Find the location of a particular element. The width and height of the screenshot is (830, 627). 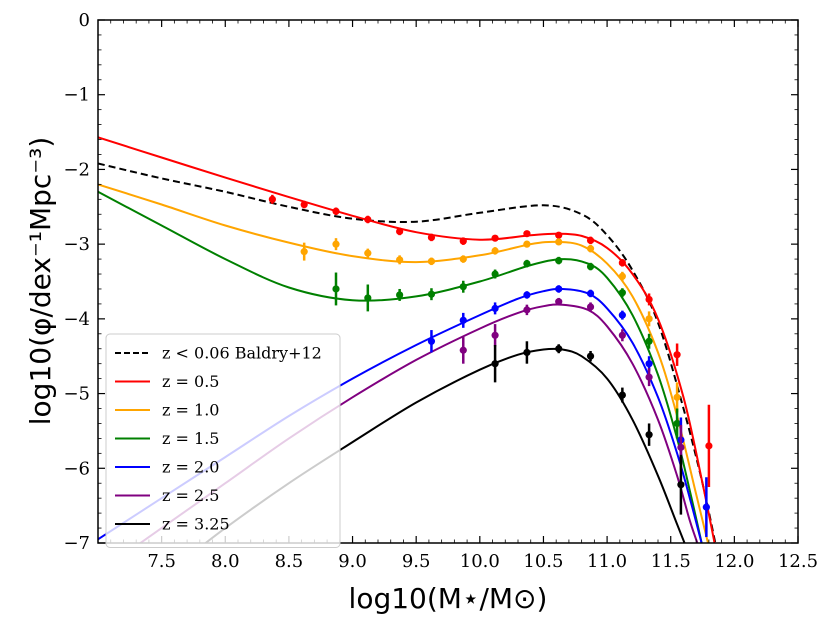

legend-box is located at coordinates (223, 440).